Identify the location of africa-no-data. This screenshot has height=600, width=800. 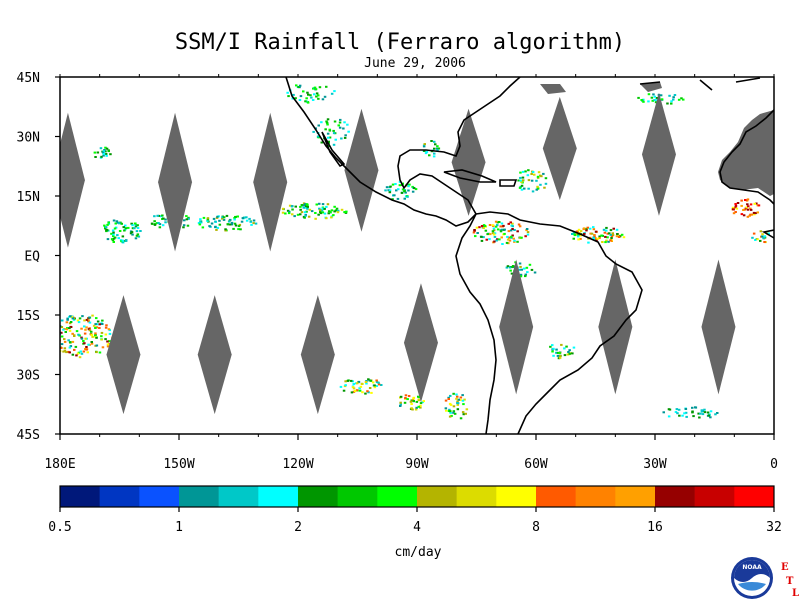
(746, 153).